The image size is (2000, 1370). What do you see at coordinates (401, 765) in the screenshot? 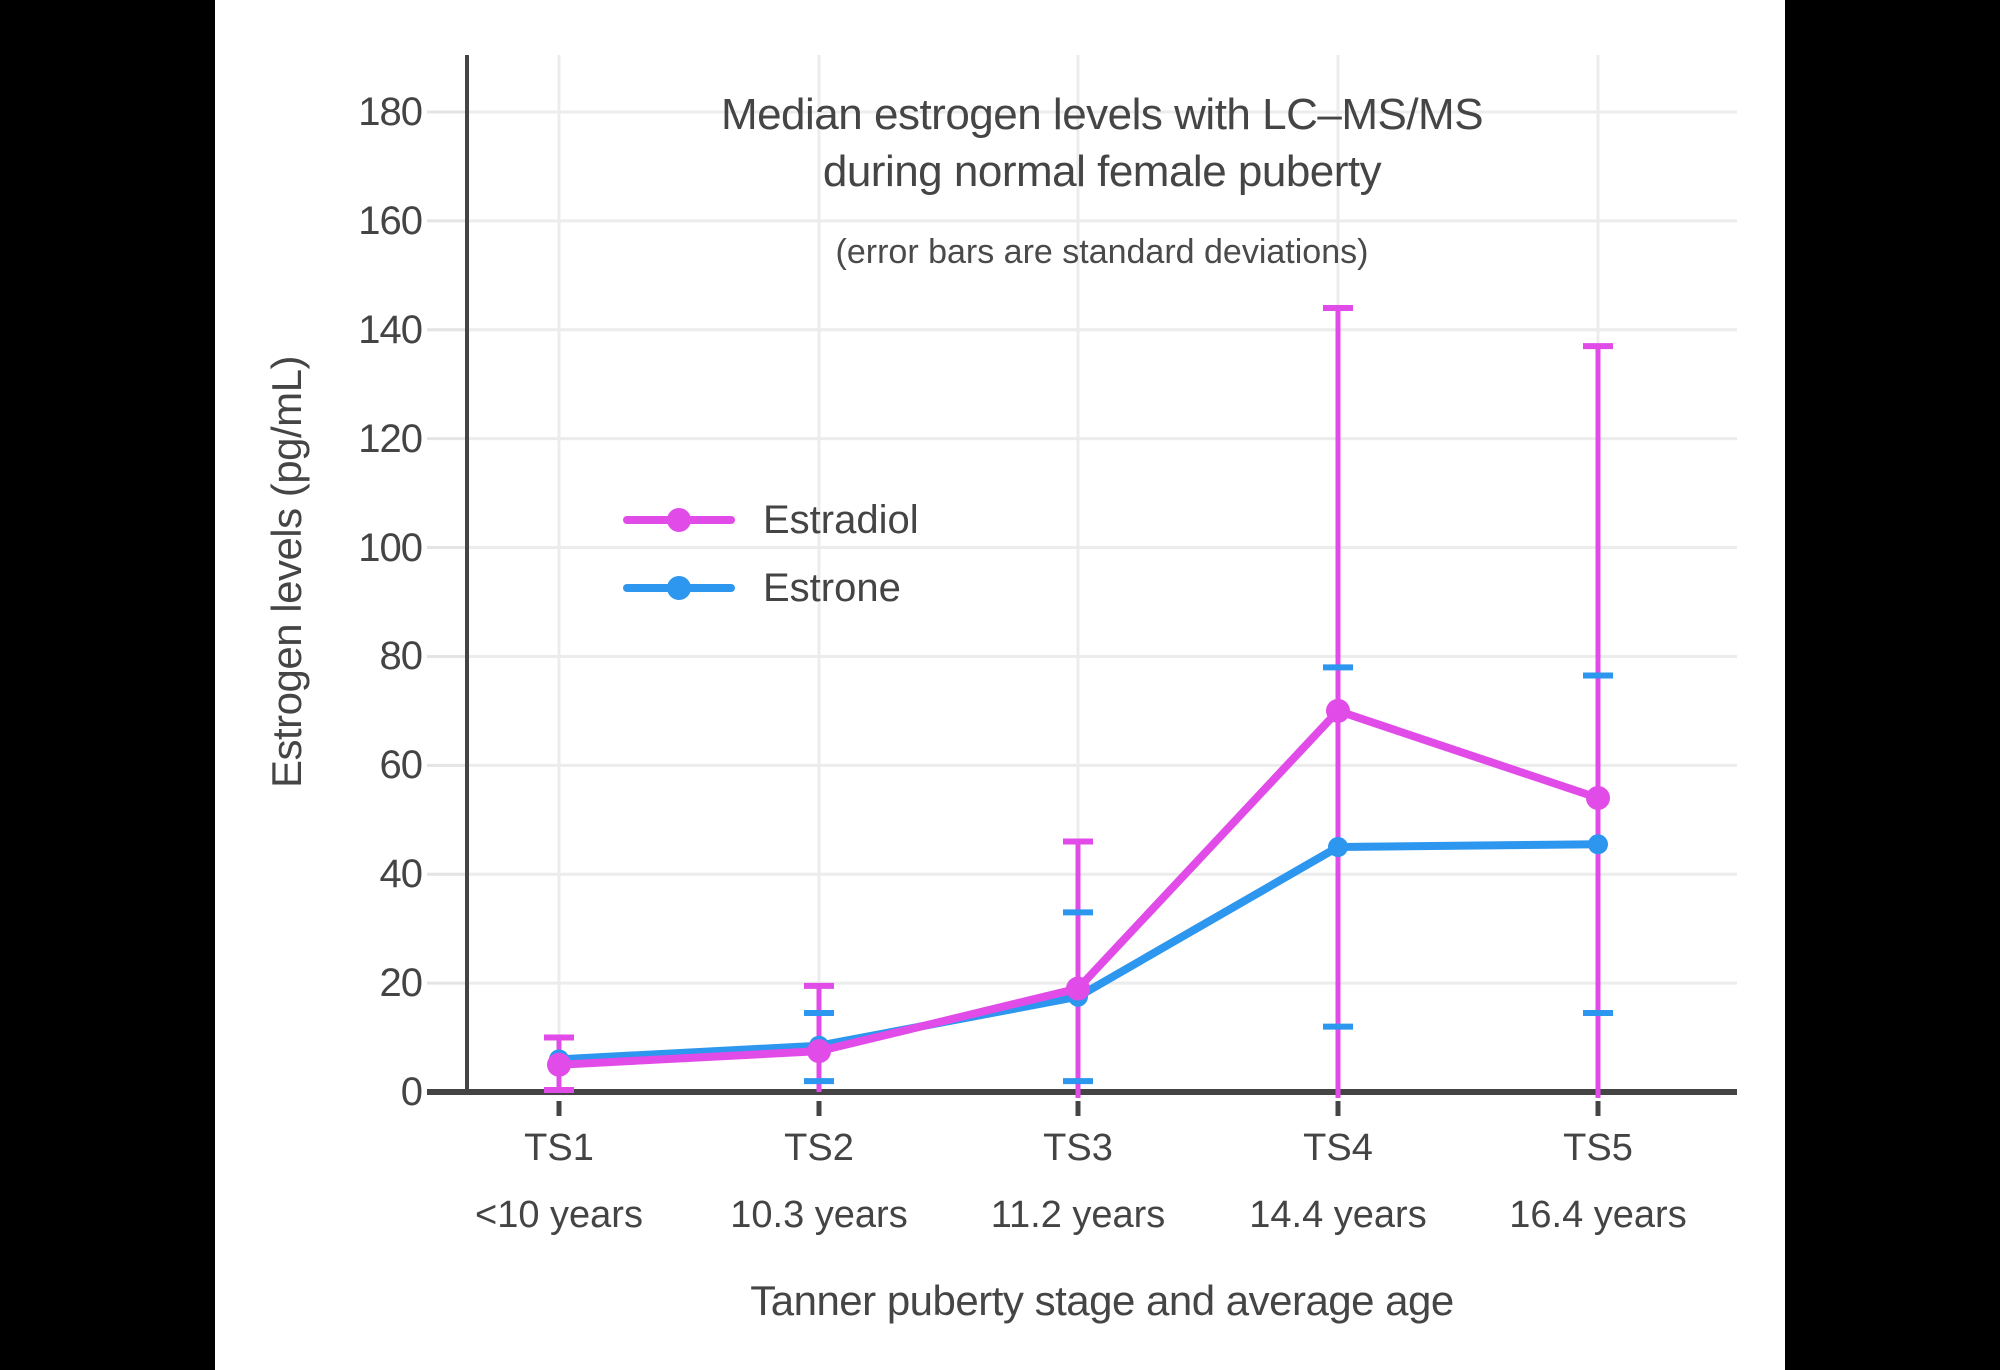
I see `y-tick-label: 60` at bounding box center [401, 765].